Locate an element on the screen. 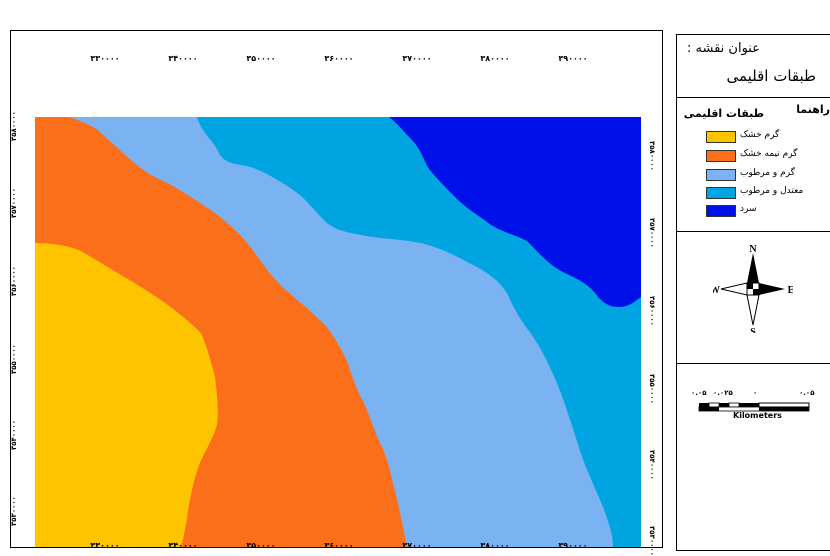 This screenshot has height=556, width=830. legend-item: گرم و مرطوب is located at coordinates (761, 175).